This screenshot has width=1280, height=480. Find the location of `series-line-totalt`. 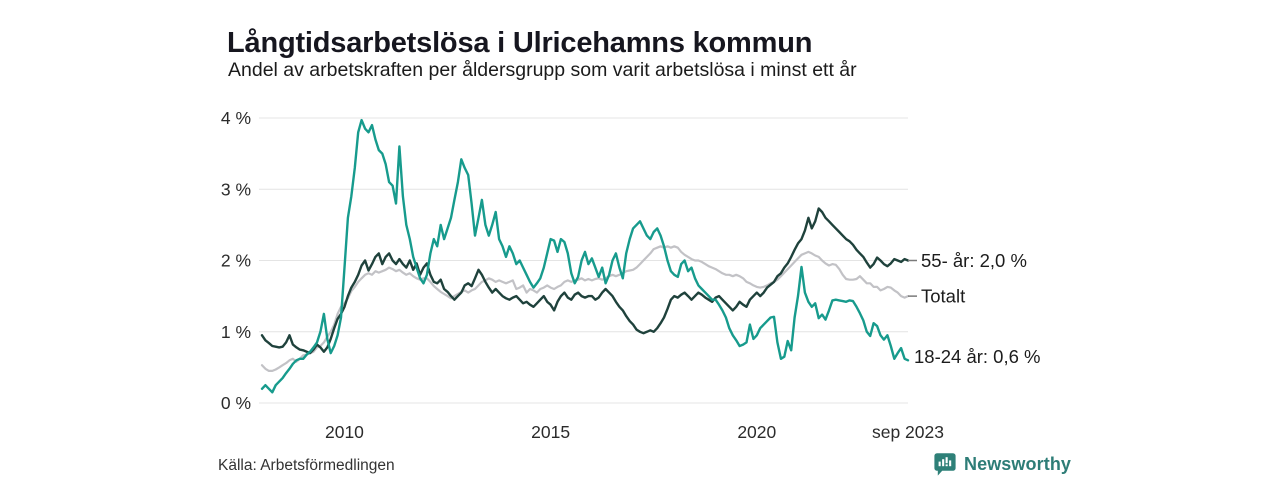

series-line-totalt is located at coordinates (585, 308).